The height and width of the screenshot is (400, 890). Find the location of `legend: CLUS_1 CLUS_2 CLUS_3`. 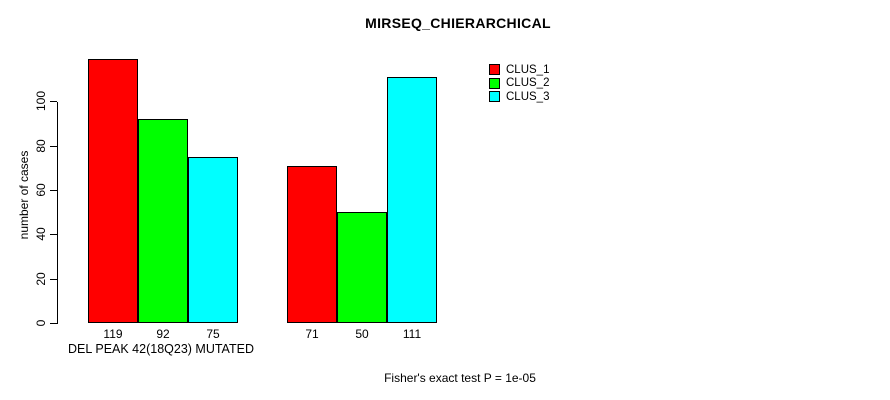

legend: CLUS_1 CLUS_2 CLUS_3 is located at coordinates (519, 83).